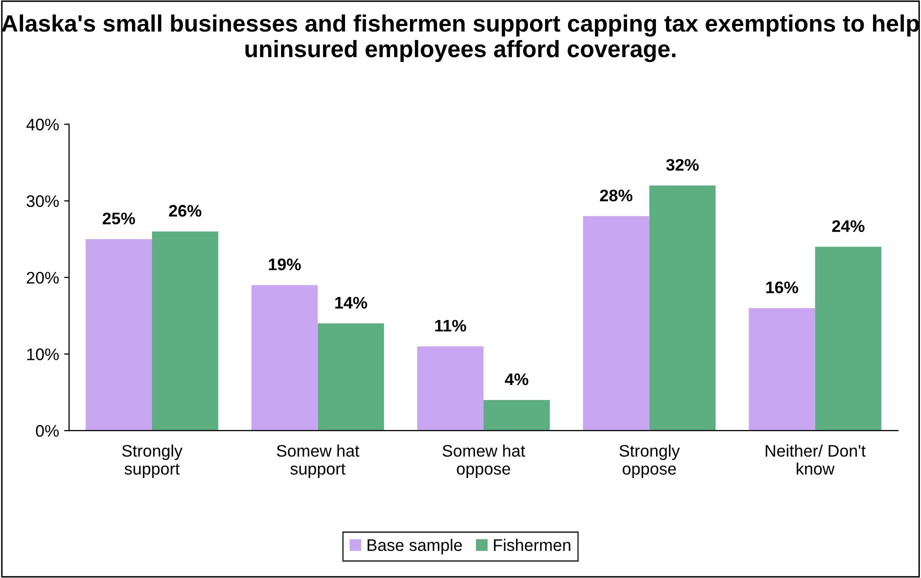 This screenshot has width=921, height=578. I want to click on x-tick-label: Somew hat support, so click(318, 461).